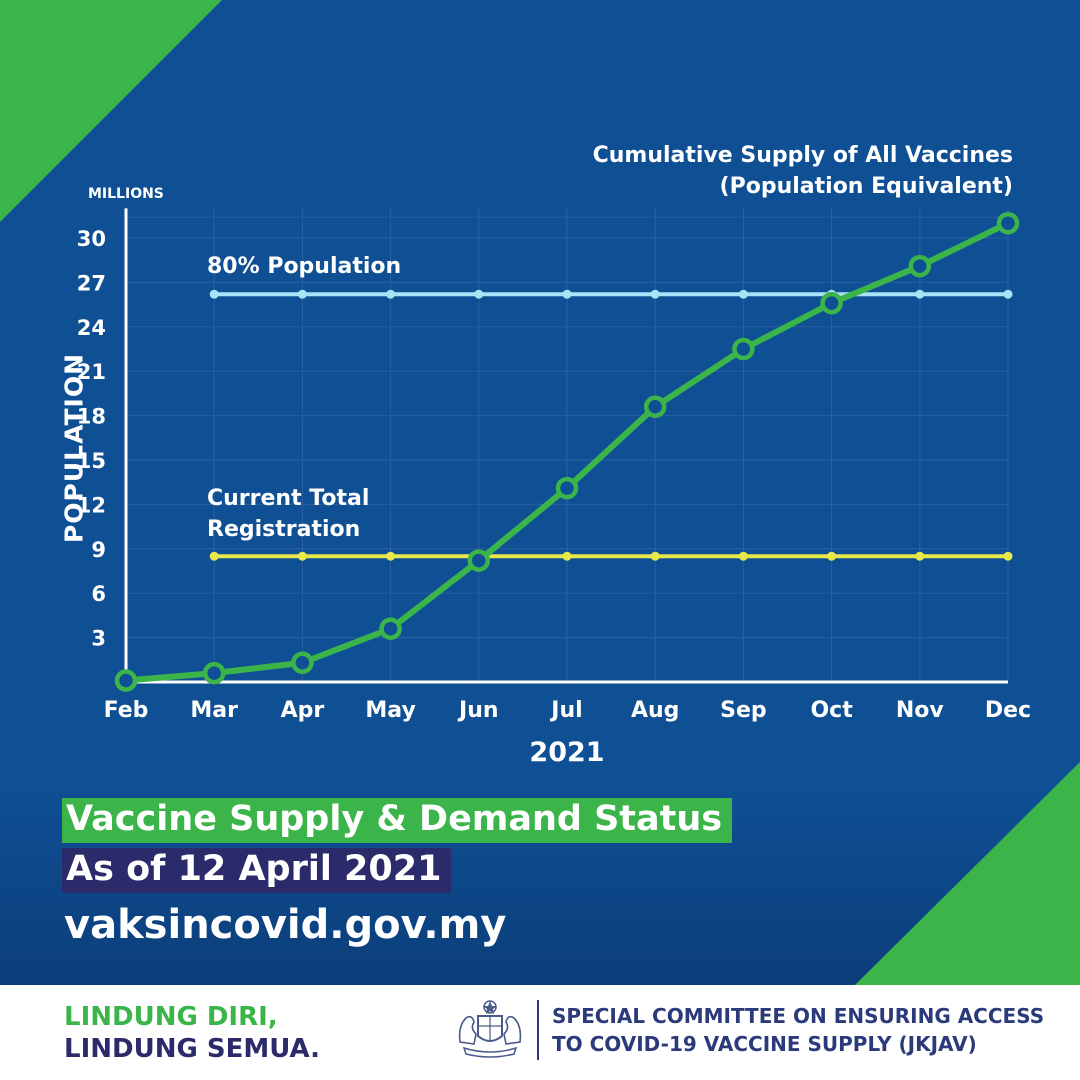 The height and width of the screenshot is (1080, 1080). Describe the element at coordinates (98, 550) in the screenshot. I see `y-tick-label: 9` at that location.